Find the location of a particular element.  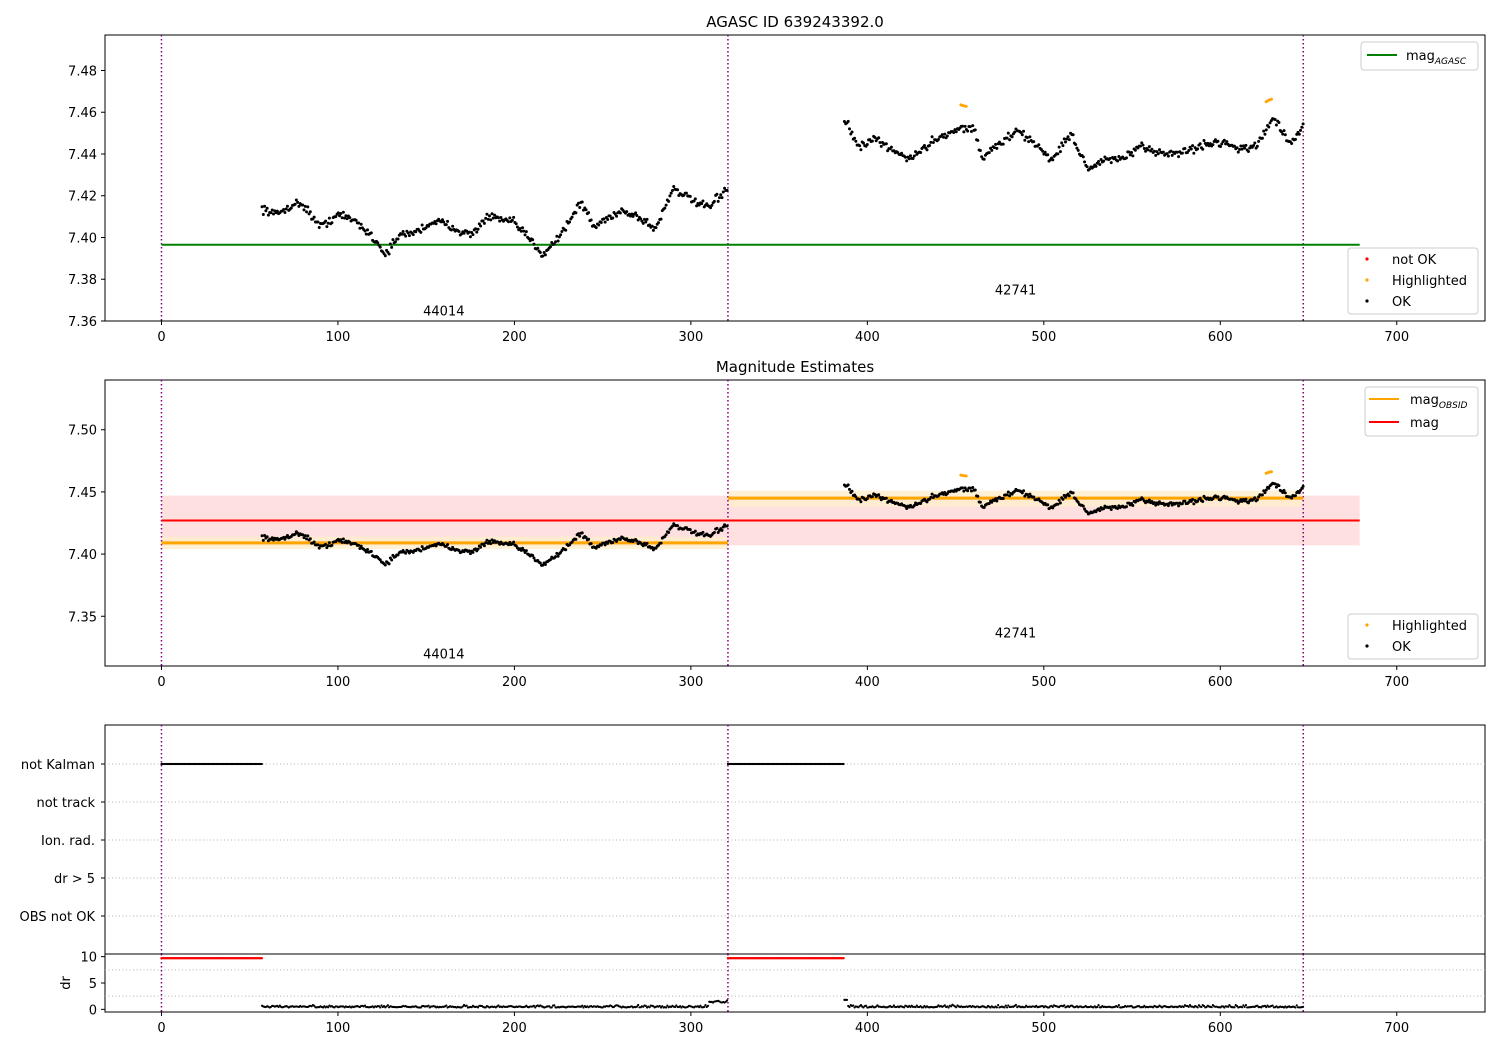

top-legend-lines: magAGASC is located at coordinates (1419, 56).